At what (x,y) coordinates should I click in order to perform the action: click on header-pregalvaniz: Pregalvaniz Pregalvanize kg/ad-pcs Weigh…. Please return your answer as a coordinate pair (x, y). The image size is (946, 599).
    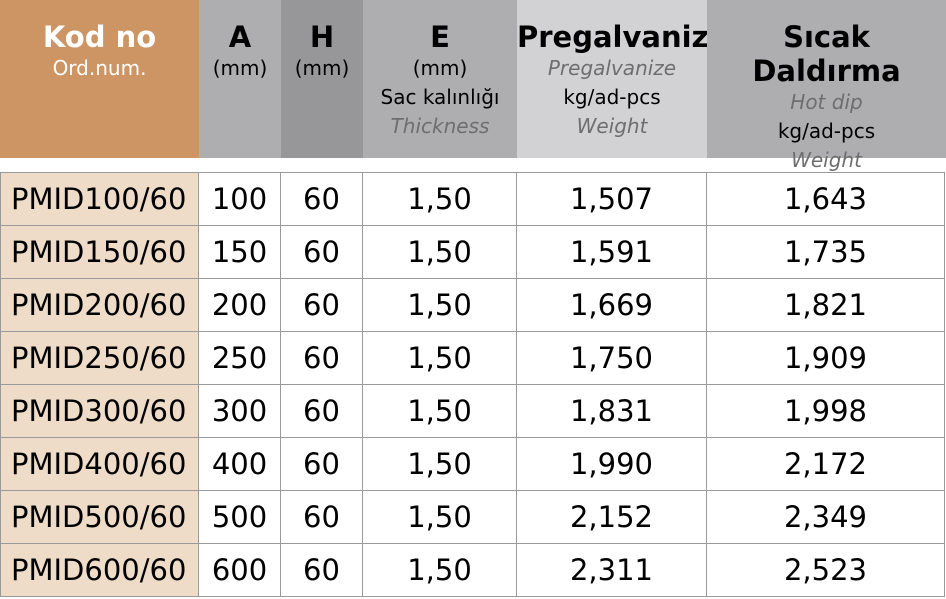
    Looking at the image, I should click on (613, 79).